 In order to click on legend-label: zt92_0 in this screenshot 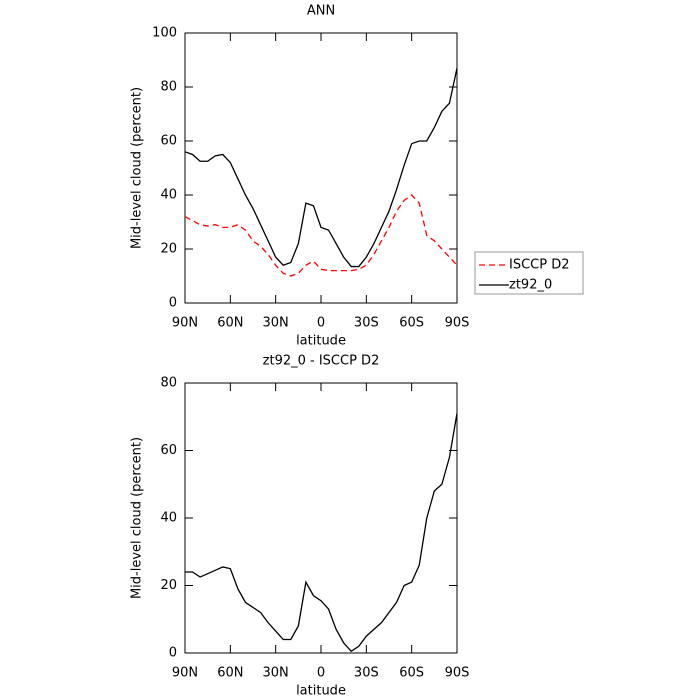, I will do `click(530, 285)`.